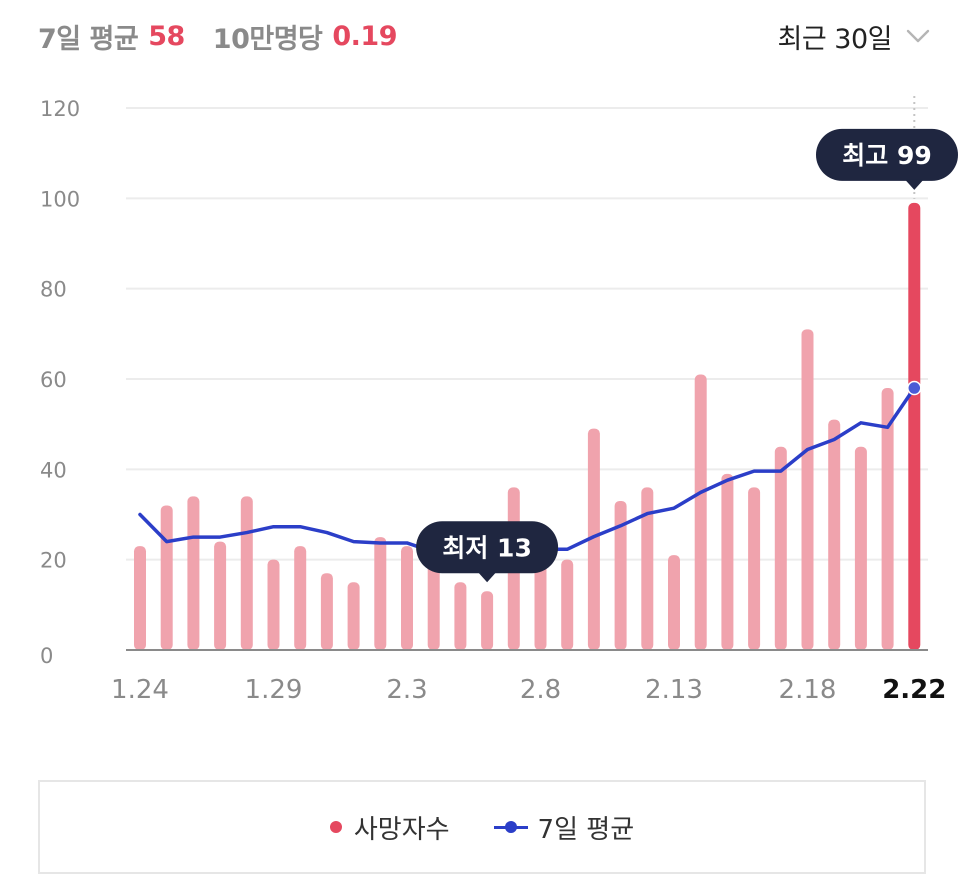 The width and height of the screenshot is (966, 884). Describe the element at coordinates (586, 829) in the screenshot. I see `legend-label-avg: 7일 평균` at that location.